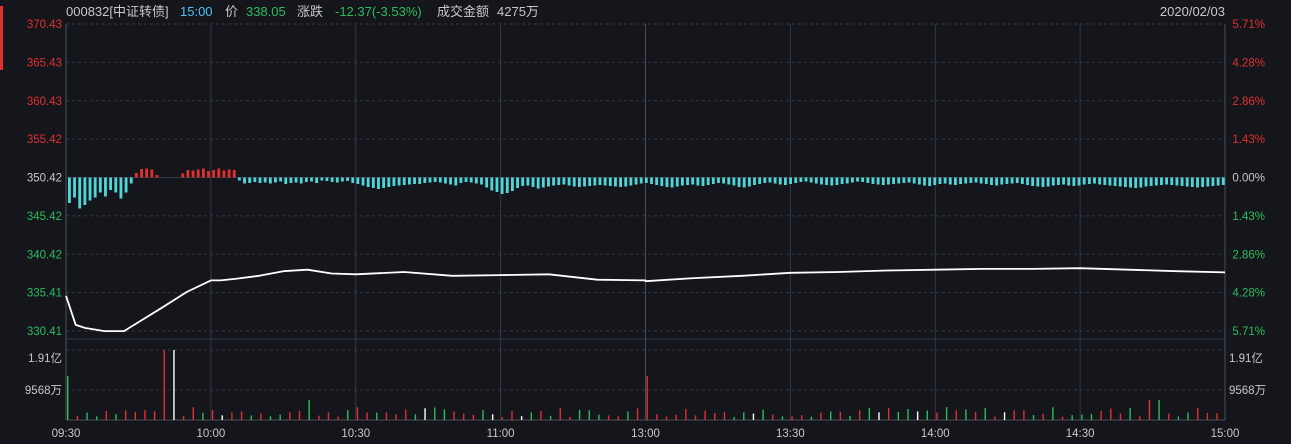 The image size is (1291, 444). I want to click on time-tick-label: 10:00, so click(210, 434).